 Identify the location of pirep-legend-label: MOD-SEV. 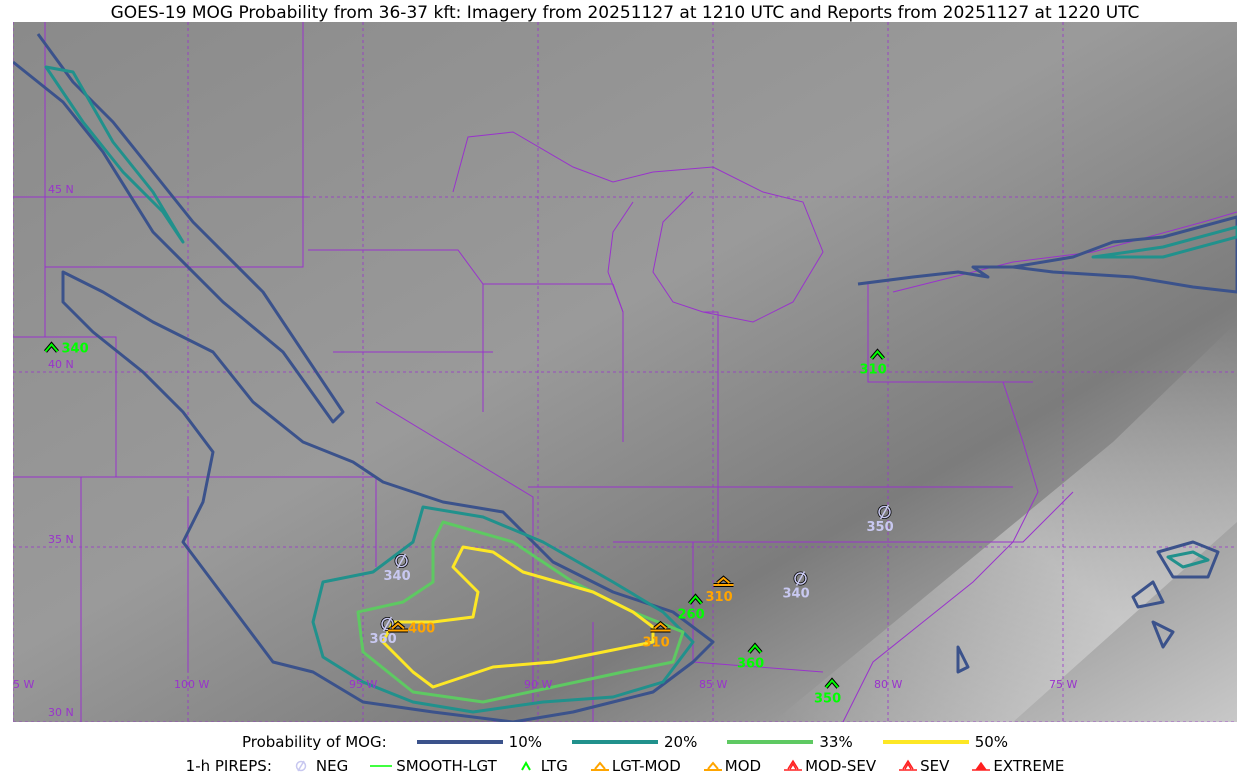
(841, 766).